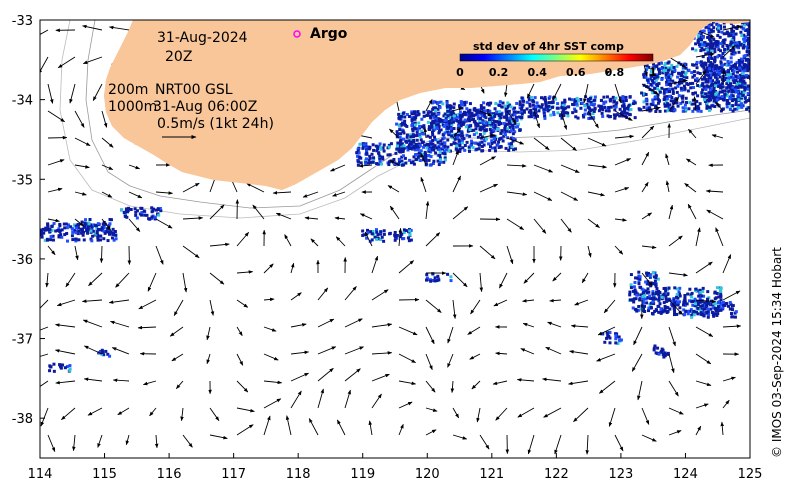 The width and height of the screenshot is (791, 492). What do you see at coordinates (499, 72) in the screenshot?
I see `colorbar-tick-label: 0.2` at bounding box center [499, 72].